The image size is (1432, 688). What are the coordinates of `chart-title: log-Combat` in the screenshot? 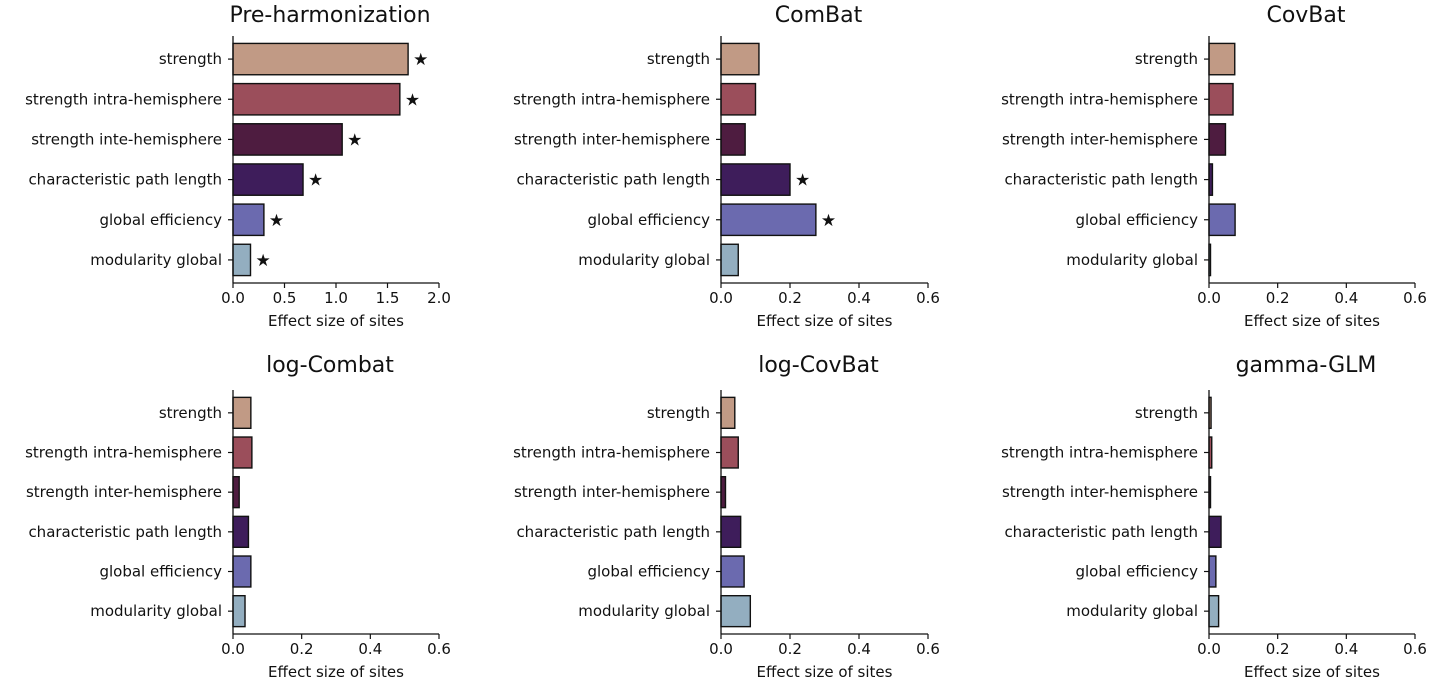 It's located at (330, 365).